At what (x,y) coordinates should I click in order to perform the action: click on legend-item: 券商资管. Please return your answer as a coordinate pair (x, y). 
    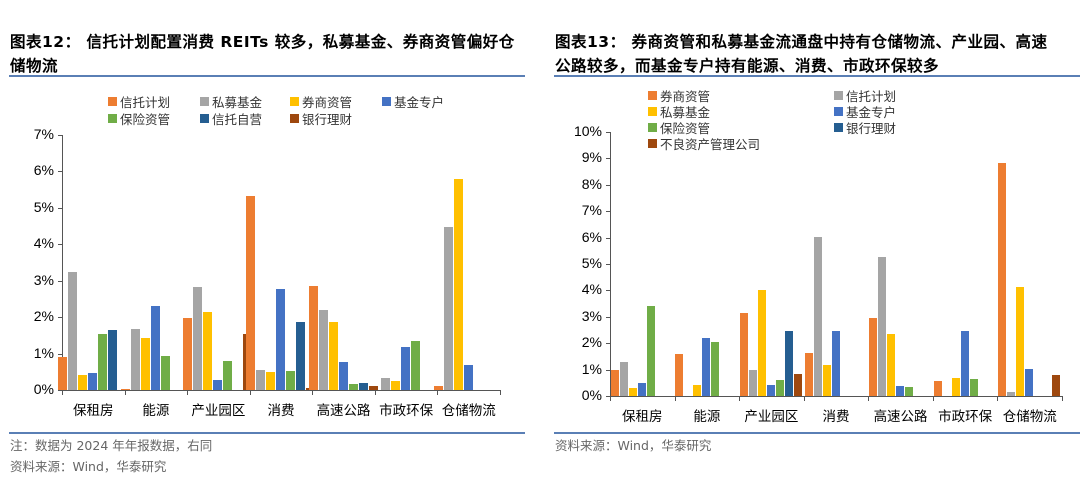
    Looking at the image, I should click on (321, 101).